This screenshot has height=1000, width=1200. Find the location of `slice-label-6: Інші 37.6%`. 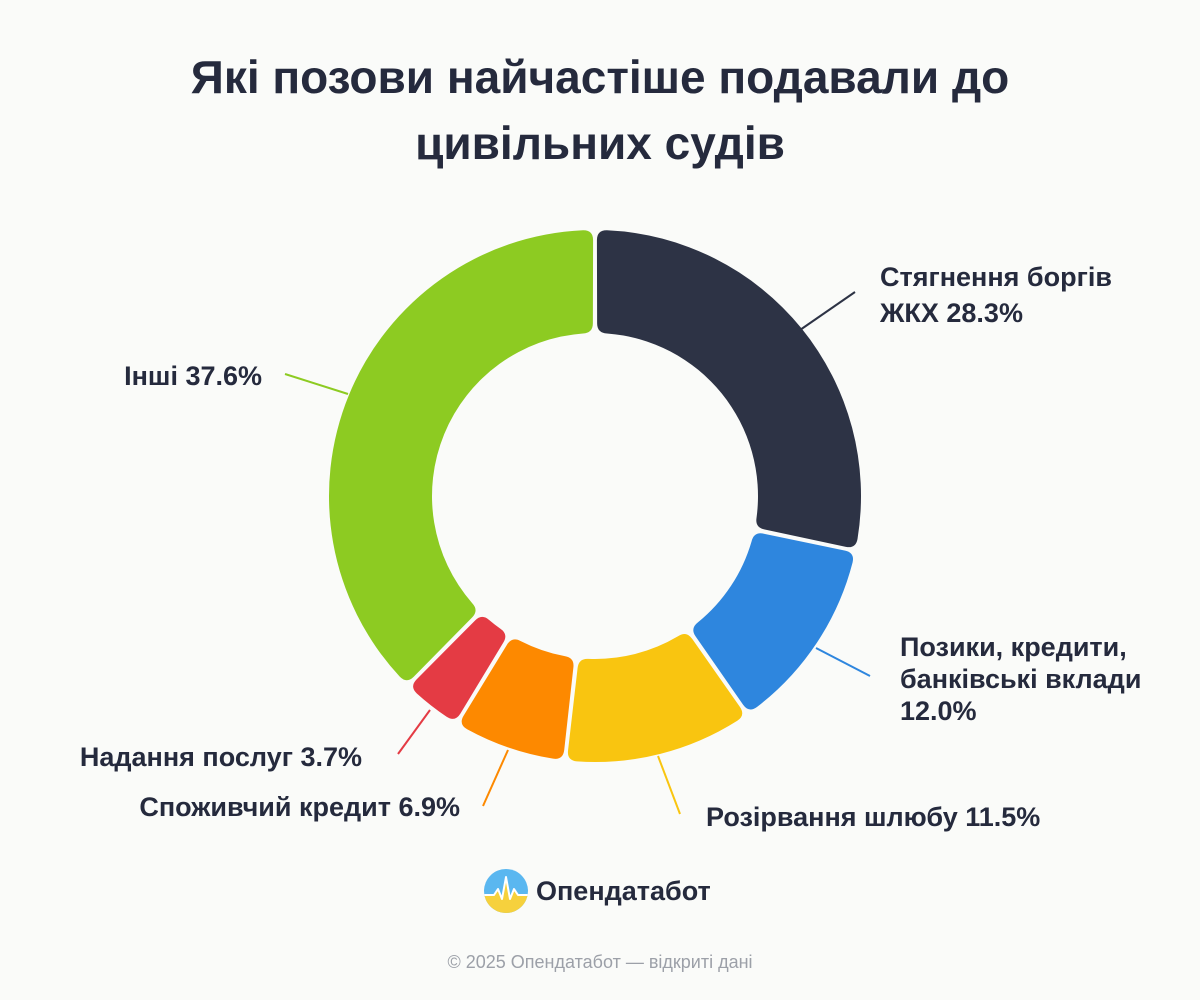

slice-label-6: Інші 37.6% is located at coordinates (193, 376).